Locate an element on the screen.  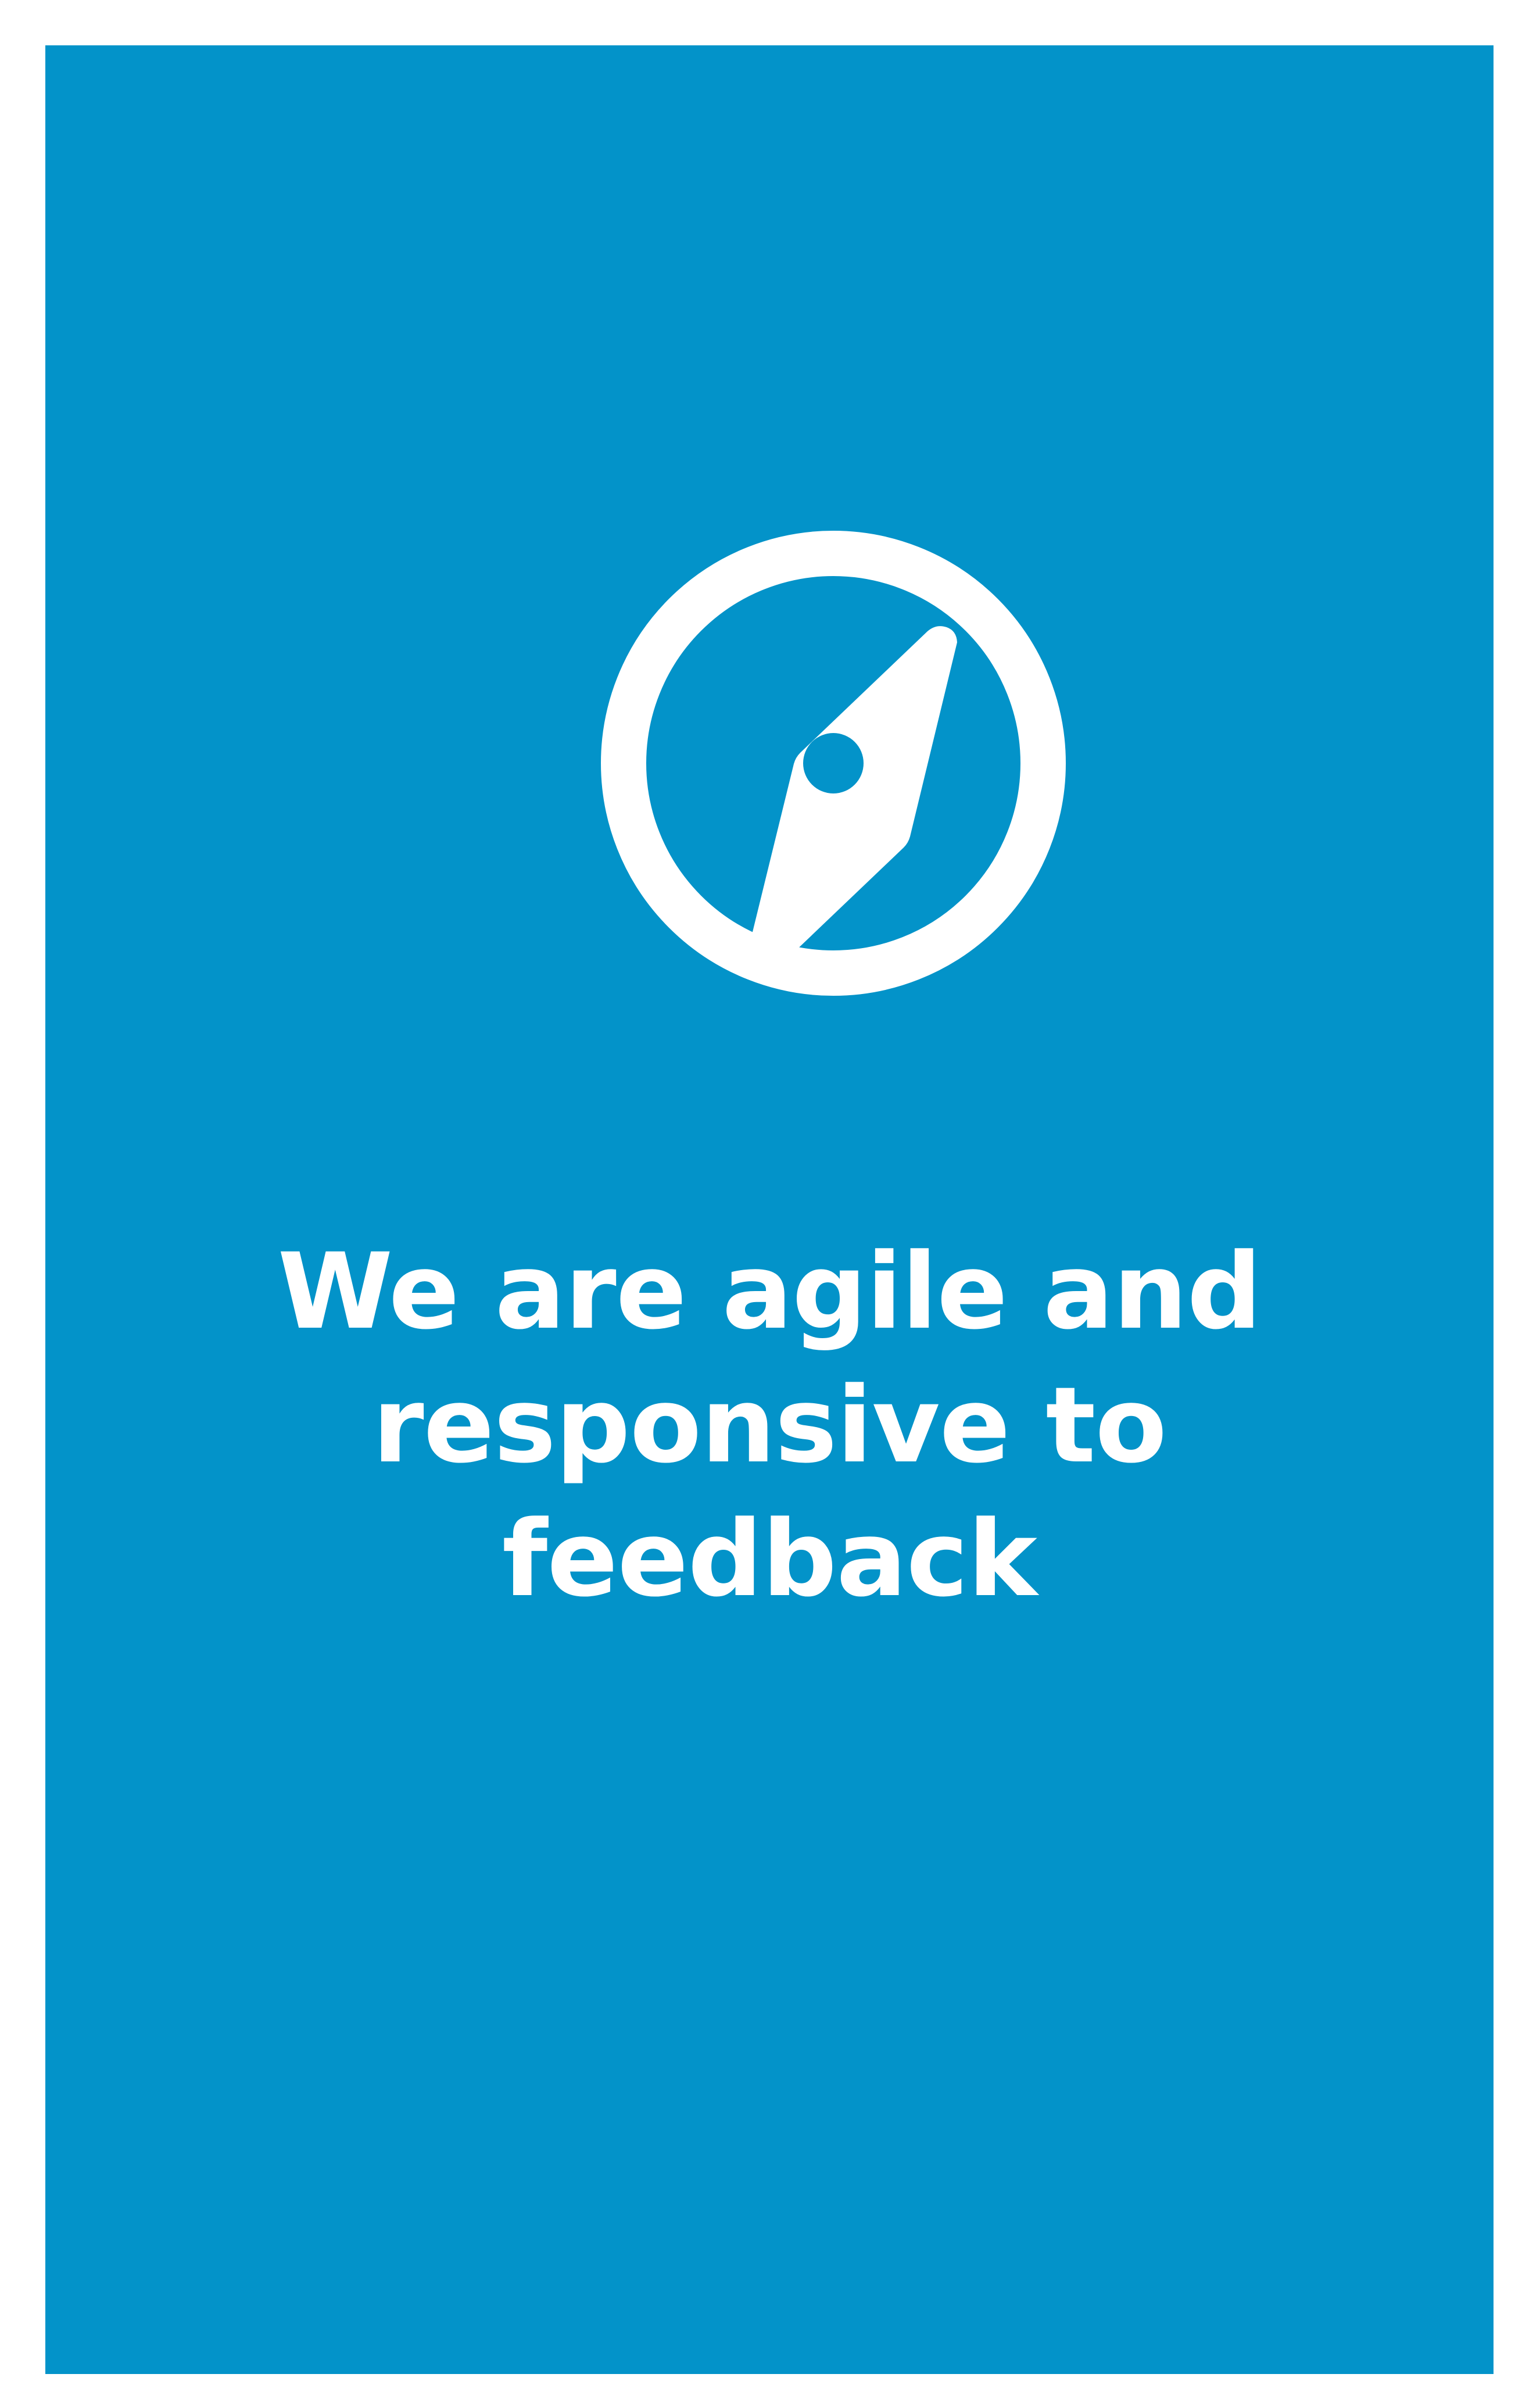
headline-line-1: We are agile and is located at coordinates (769, 1292).